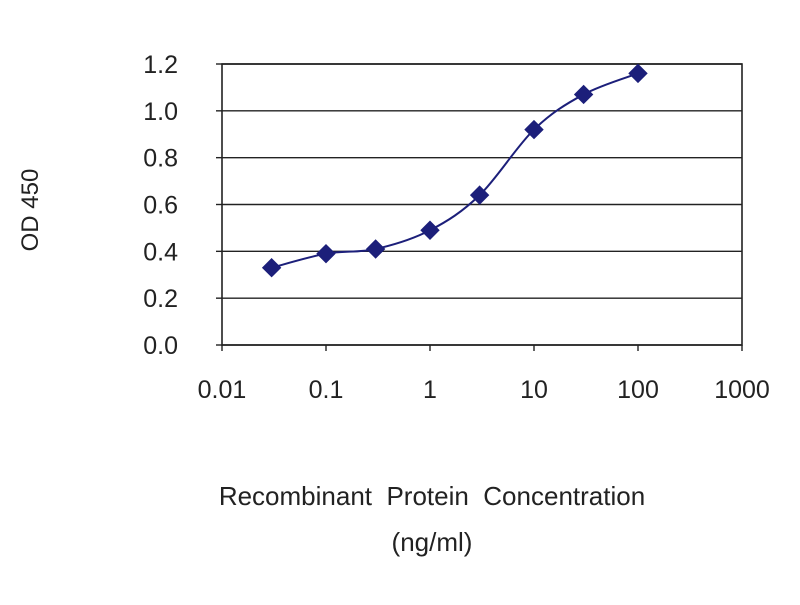 This screenshot has height=605, width=800. I want to click on y-tick-label: 0.6, so click(160, 206).